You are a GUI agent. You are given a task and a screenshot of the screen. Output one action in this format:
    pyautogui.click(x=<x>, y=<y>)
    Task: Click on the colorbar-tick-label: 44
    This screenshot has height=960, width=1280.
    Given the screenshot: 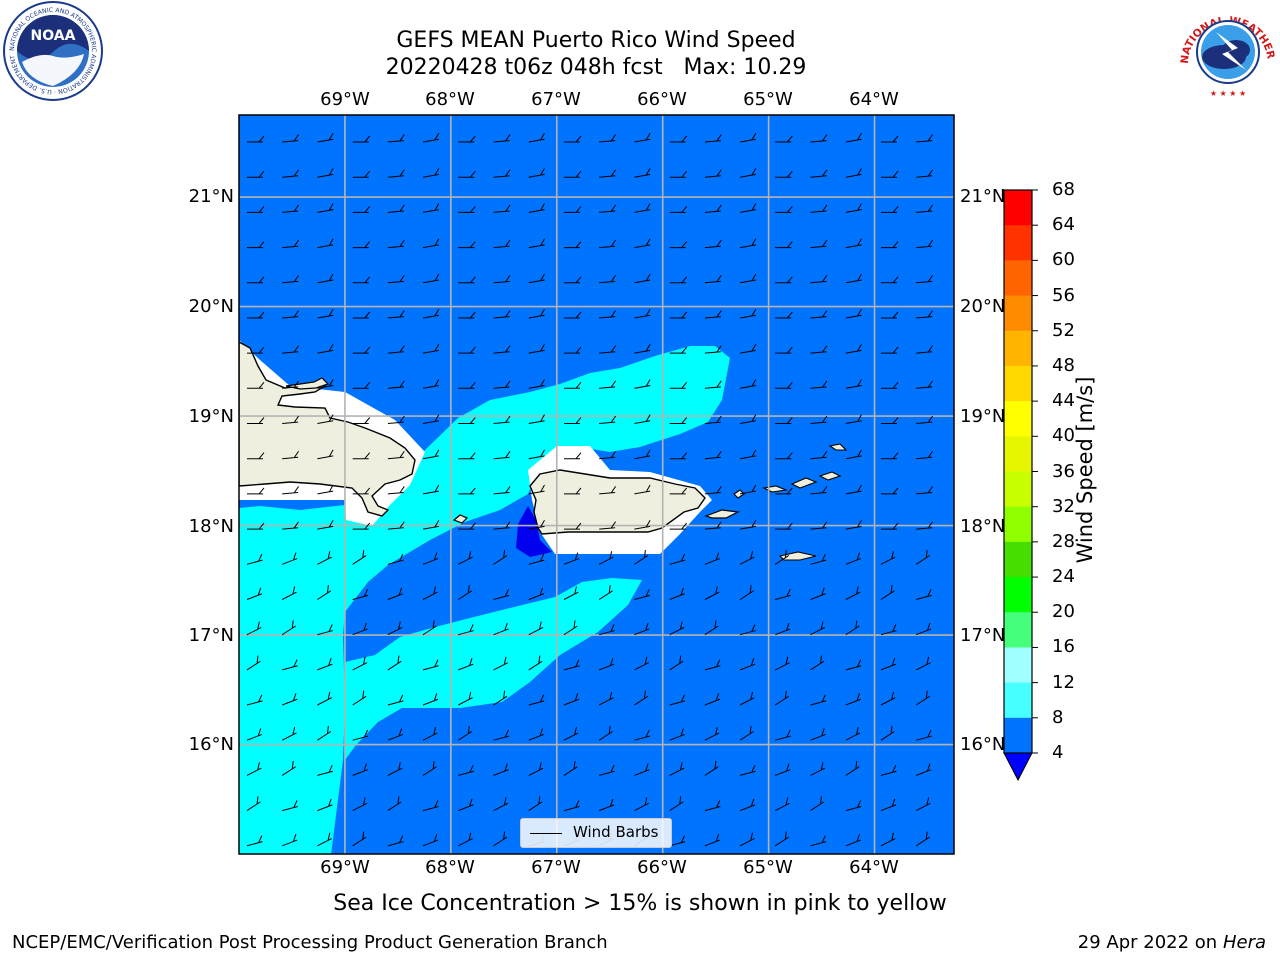 What is the action you would take?
    pyautogui.click(x=1063, y=401)
    